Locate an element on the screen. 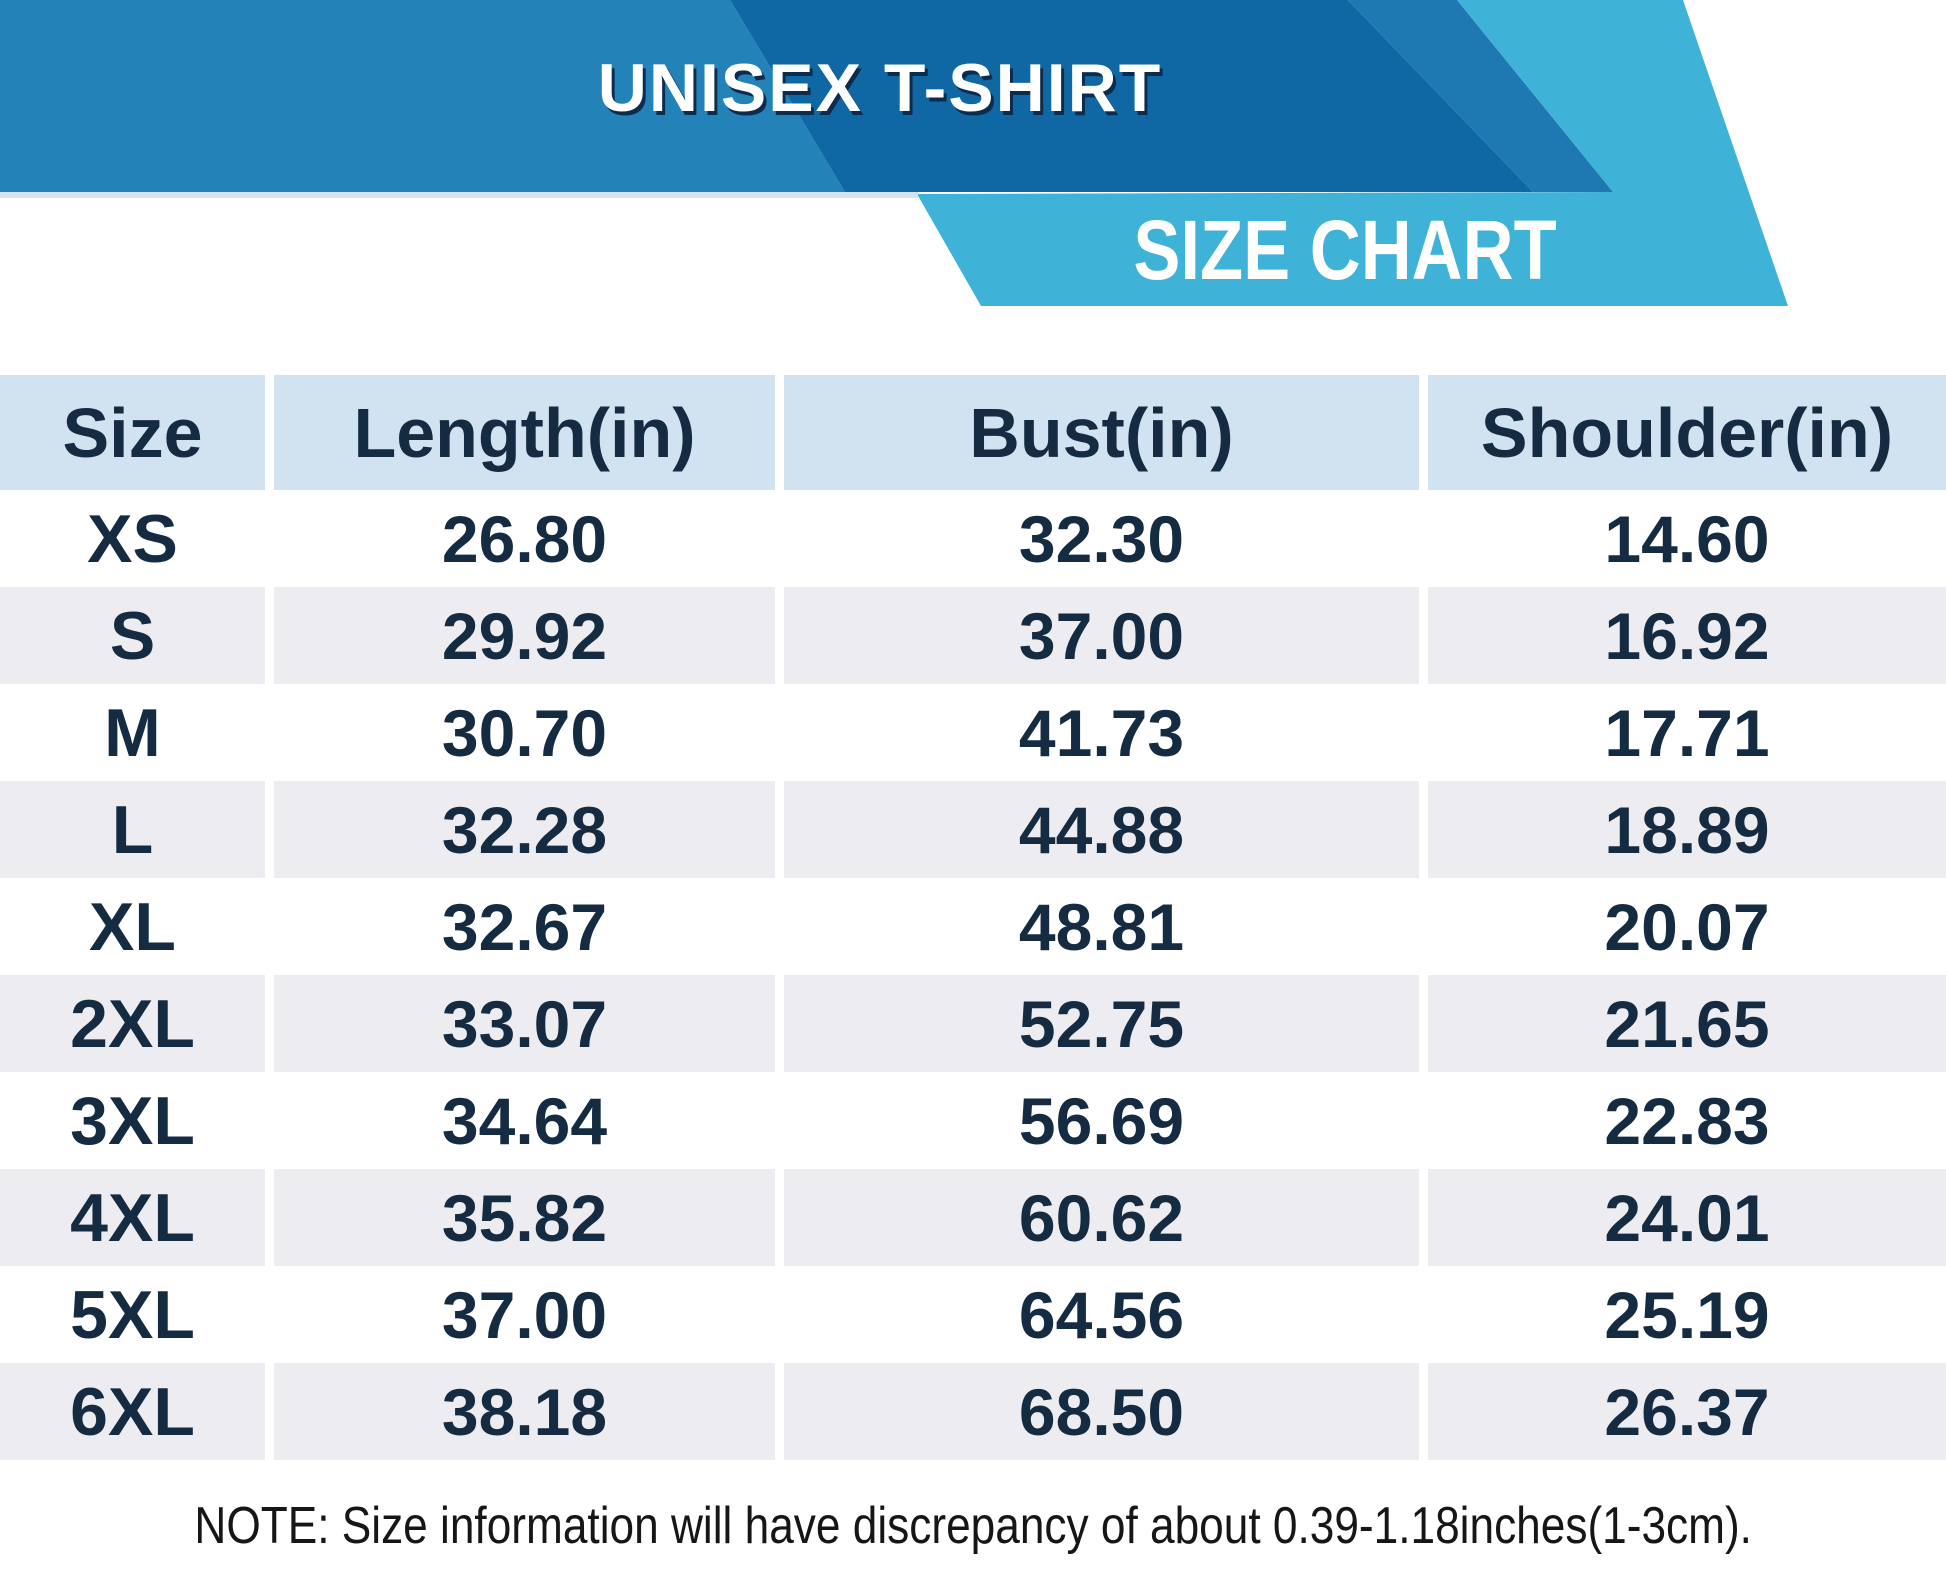  row-label-4xl: 4XL is located at coordinates (132, 1217).